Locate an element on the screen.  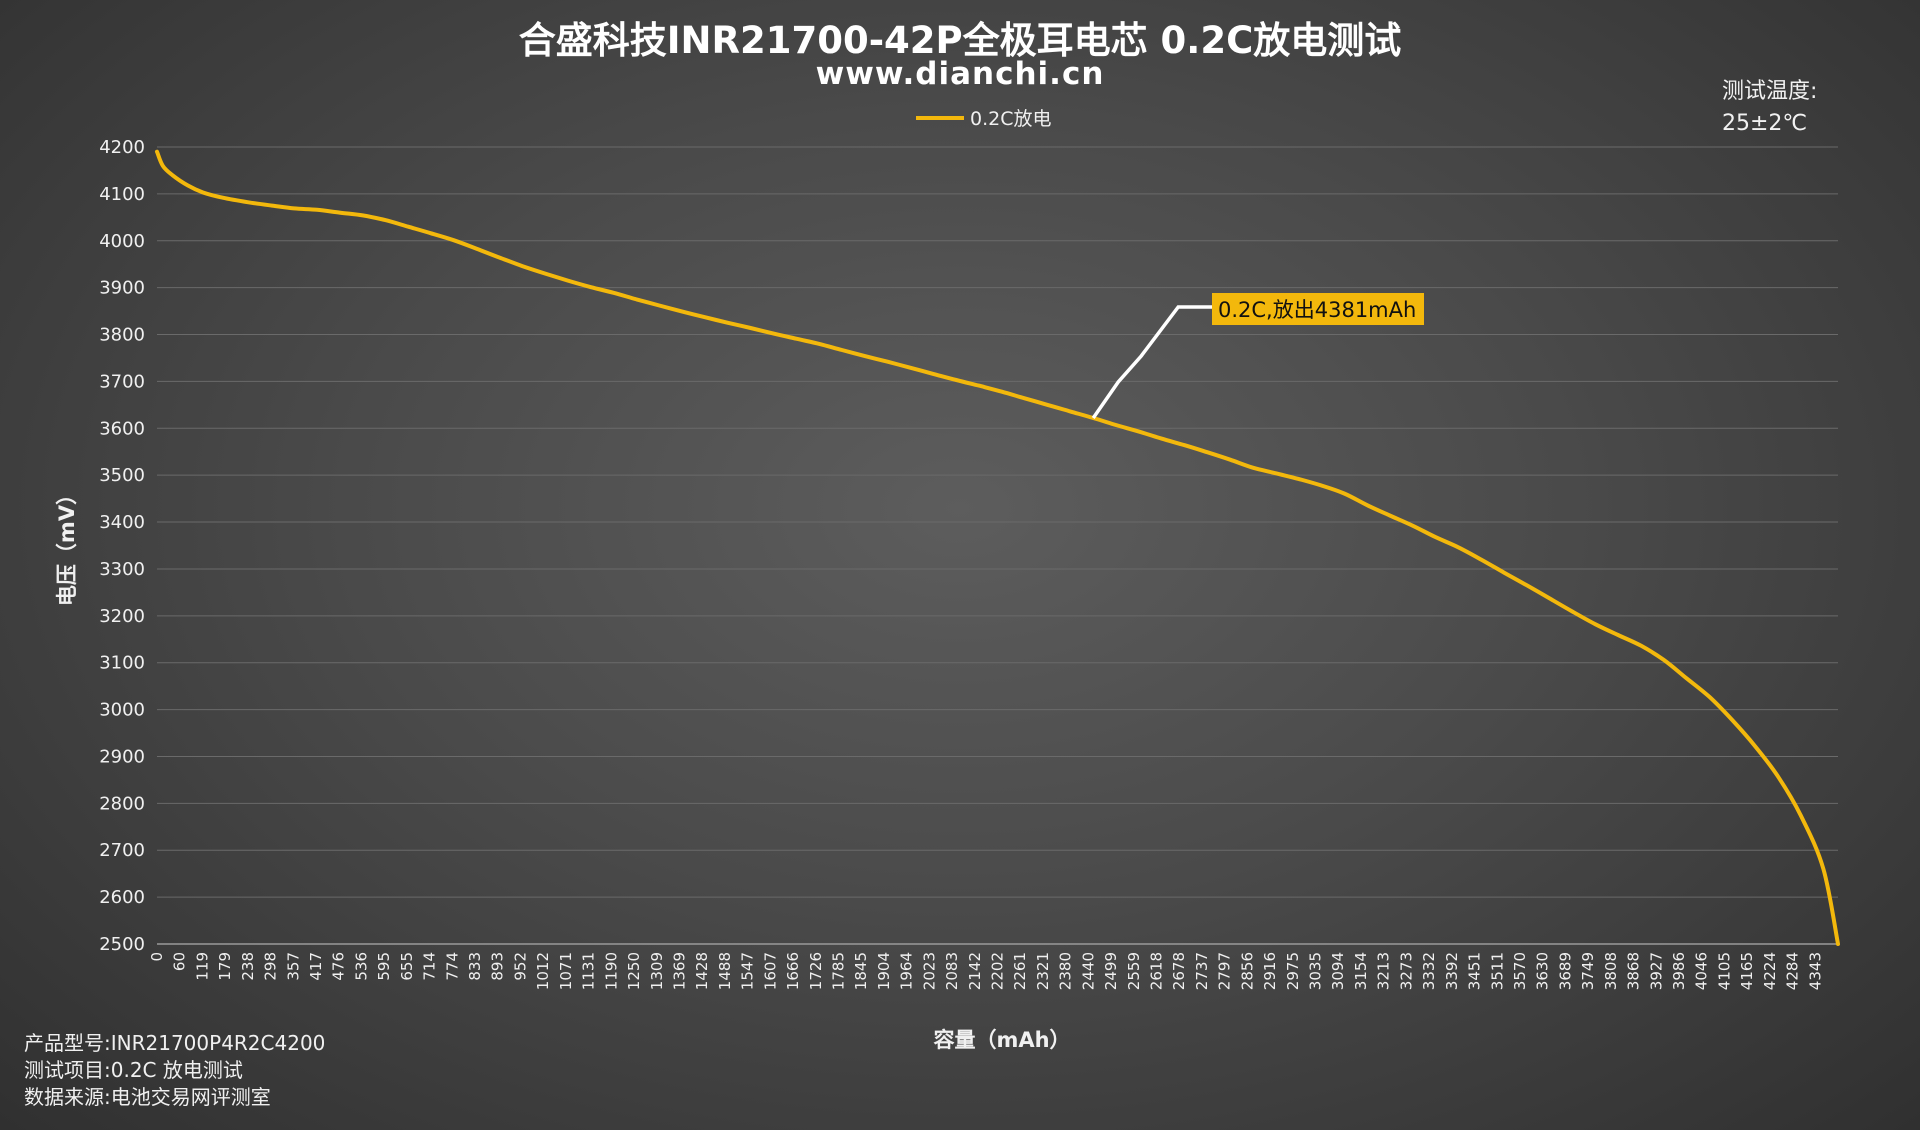
x-tick-label: 1309 is located at coordinates (657, 971).